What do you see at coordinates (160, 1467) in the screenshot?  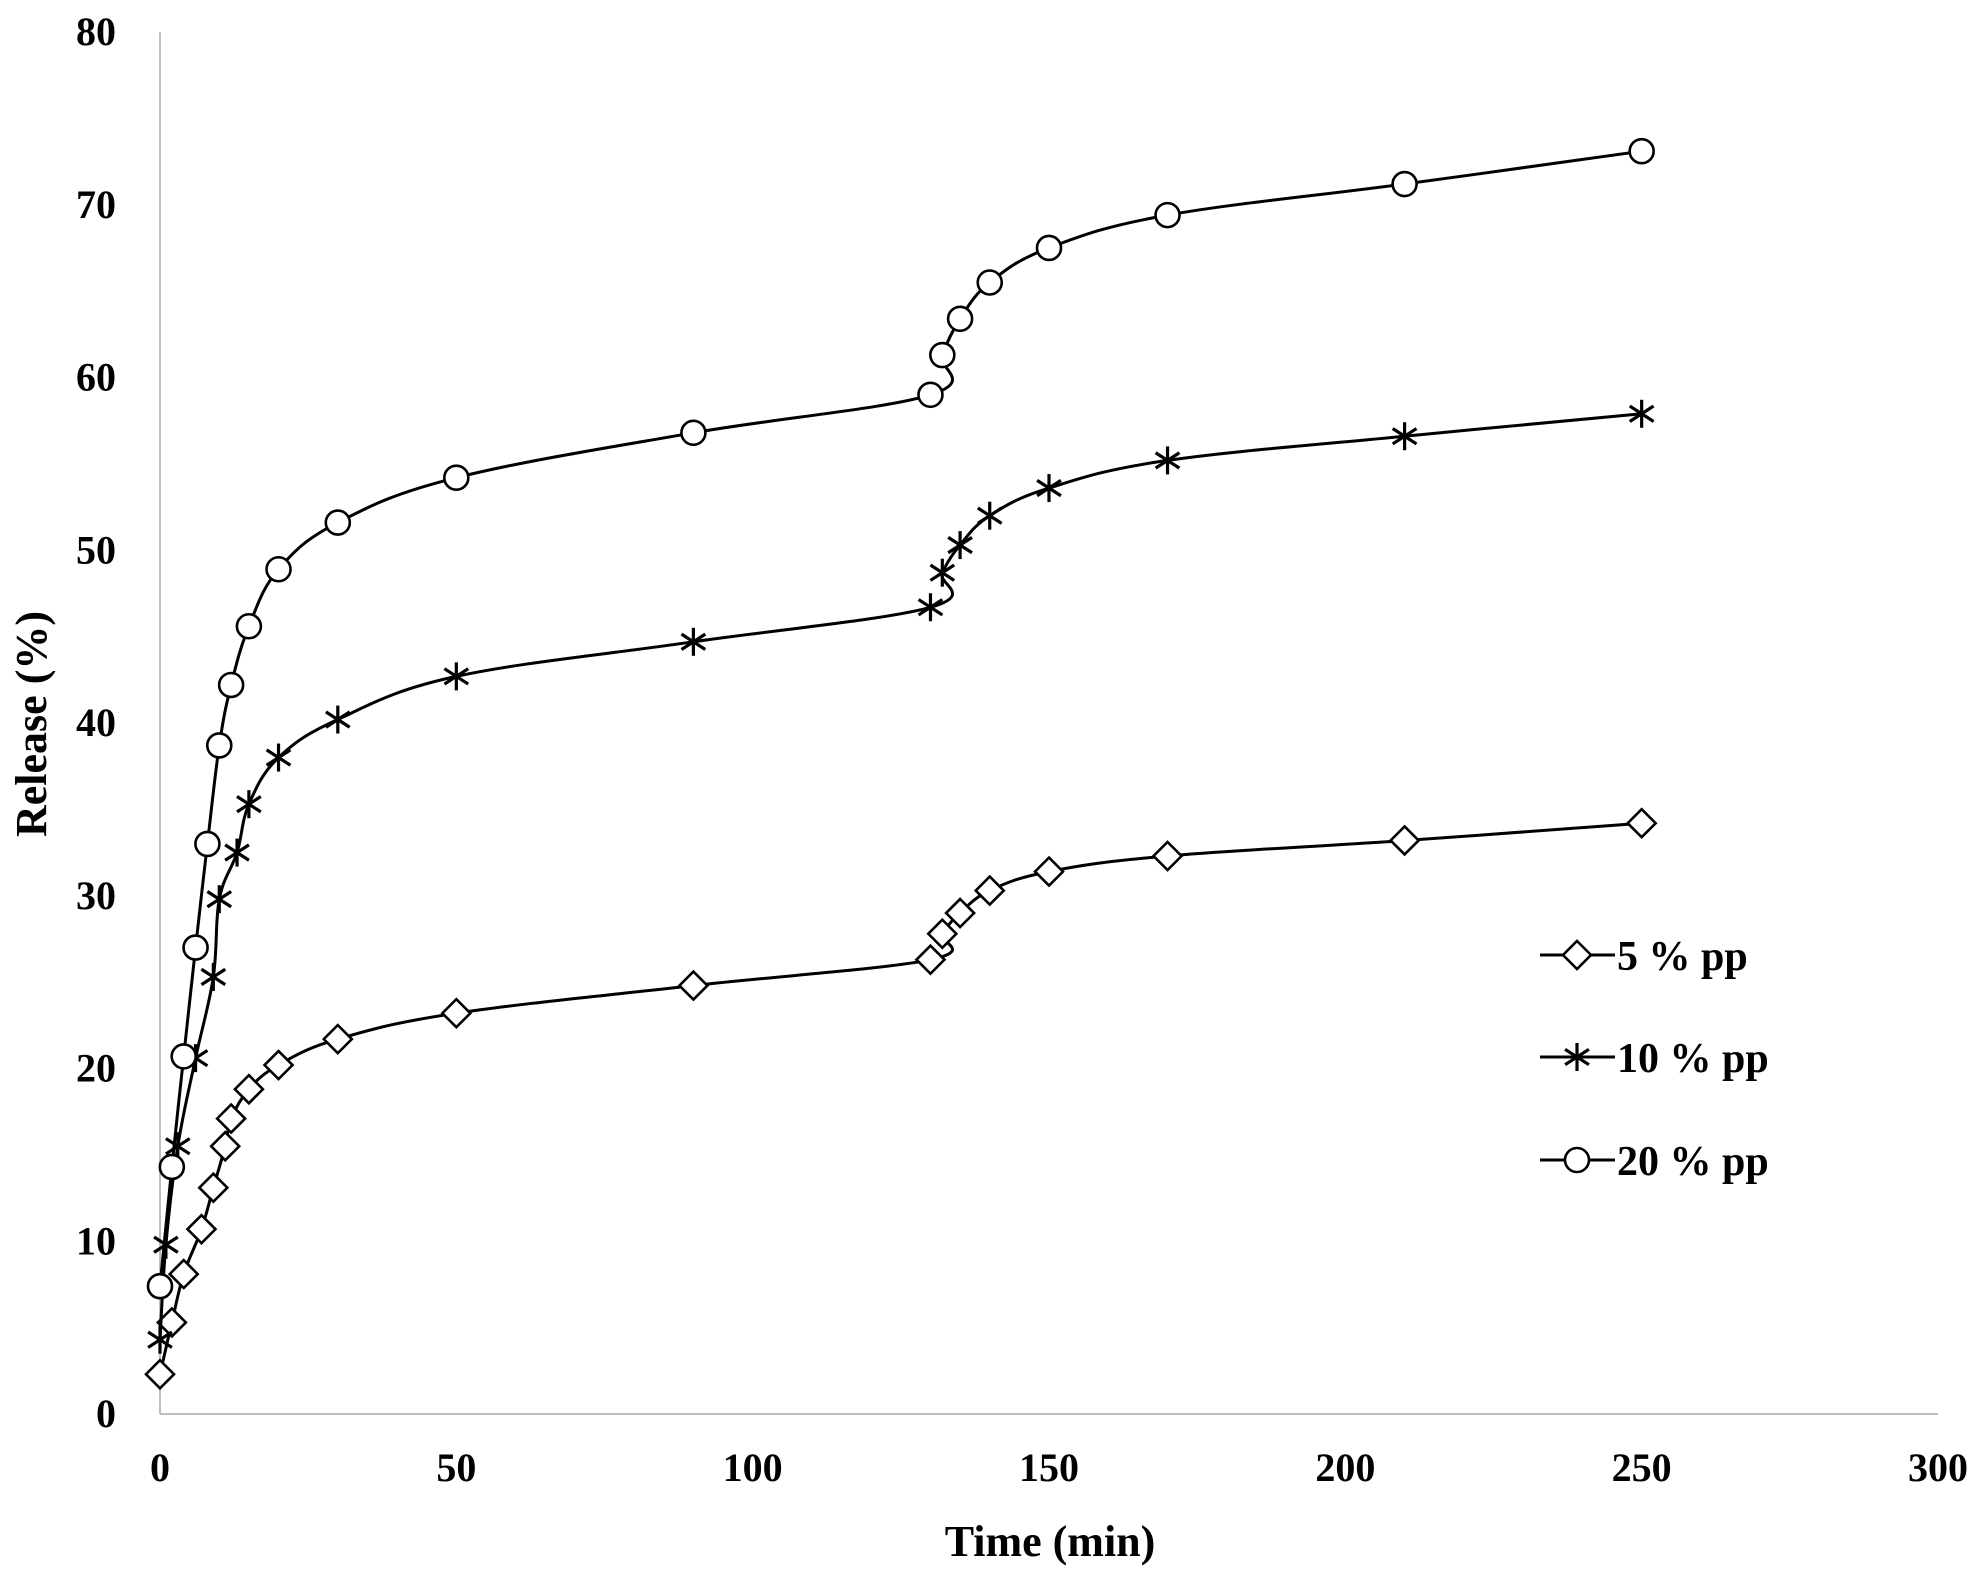 I see `x-tick-label: 0` at bounding box center [160, 1467].